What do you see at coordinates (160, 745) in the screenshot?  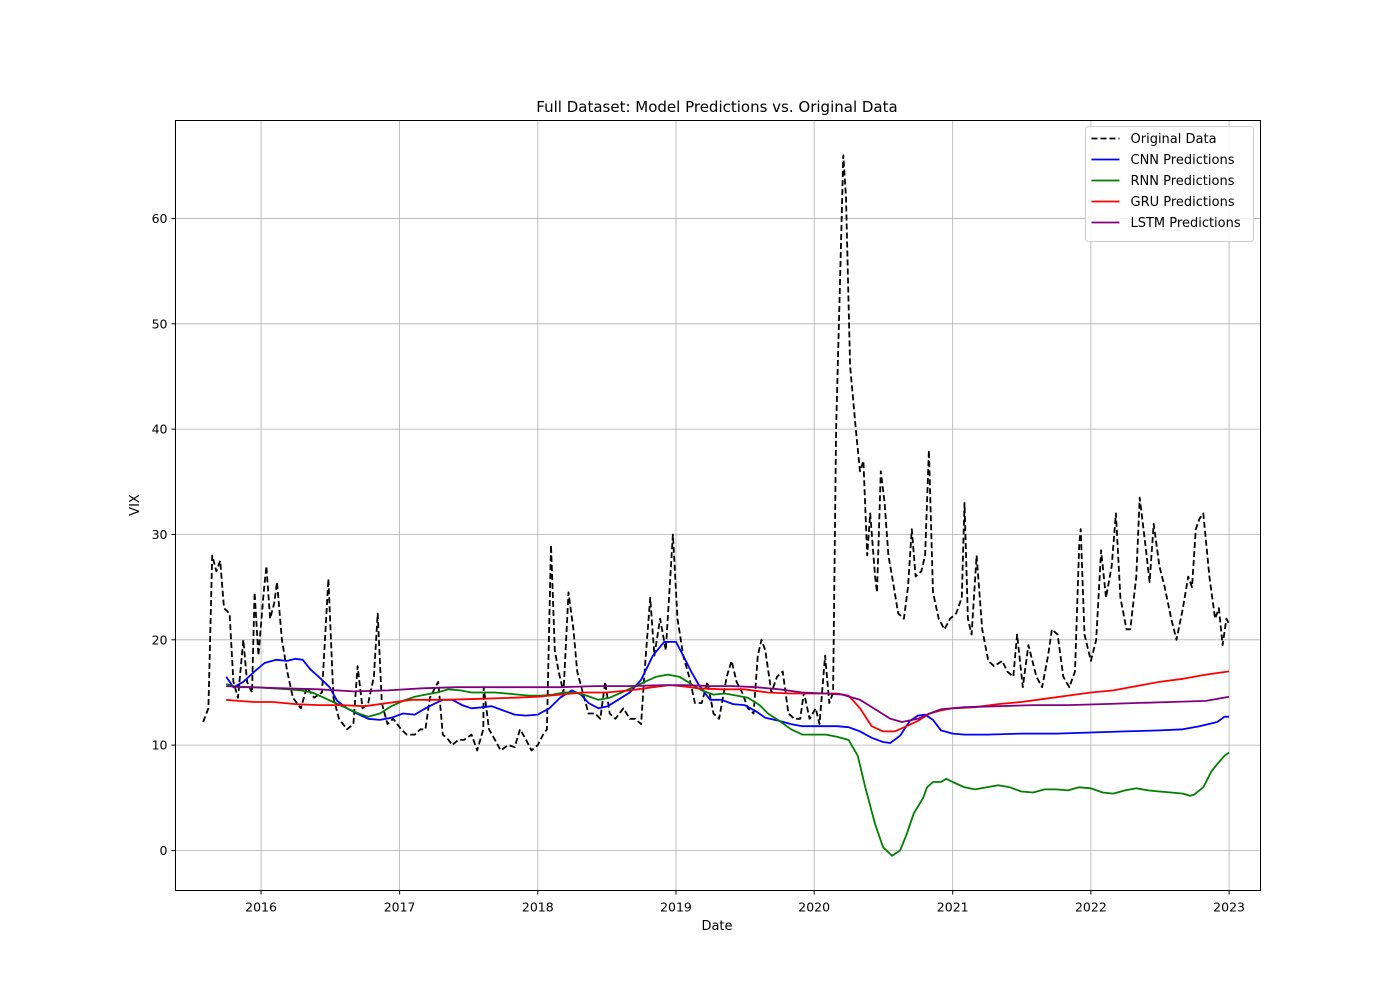 I see `y-tick-label: 10` at bounding box center [160, 745].